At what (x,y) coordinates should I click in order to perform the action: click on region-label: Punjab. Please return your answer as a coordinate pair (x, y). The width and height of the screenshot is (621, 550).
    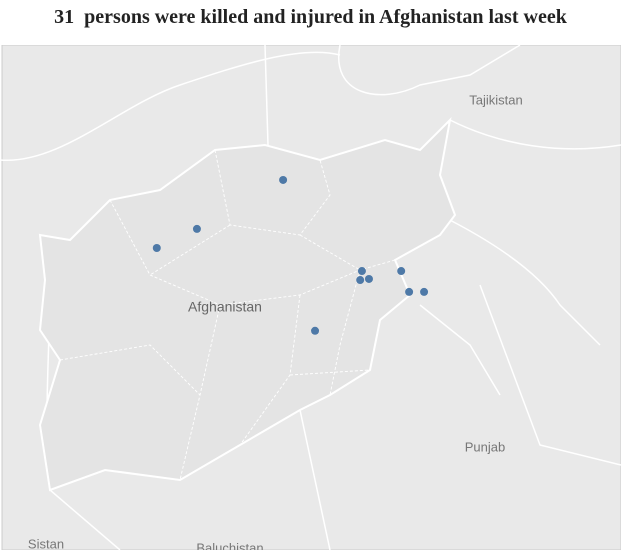
    Looking at the image, I should click on (485, 446).